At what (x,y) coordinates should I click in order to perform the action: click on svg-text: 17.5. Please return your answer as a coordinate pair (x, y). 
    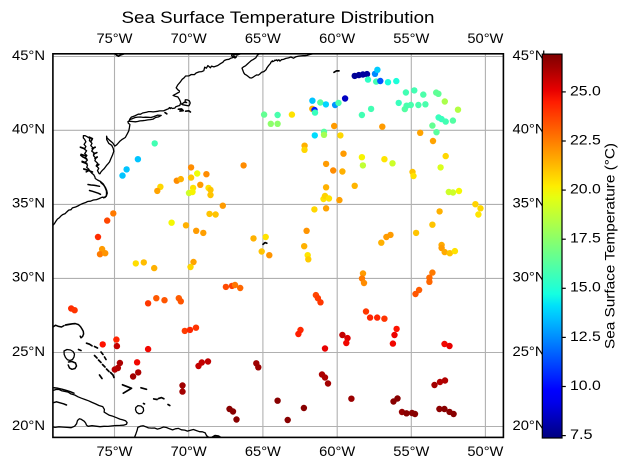
    Looking at the image, I should click on (585, 238).